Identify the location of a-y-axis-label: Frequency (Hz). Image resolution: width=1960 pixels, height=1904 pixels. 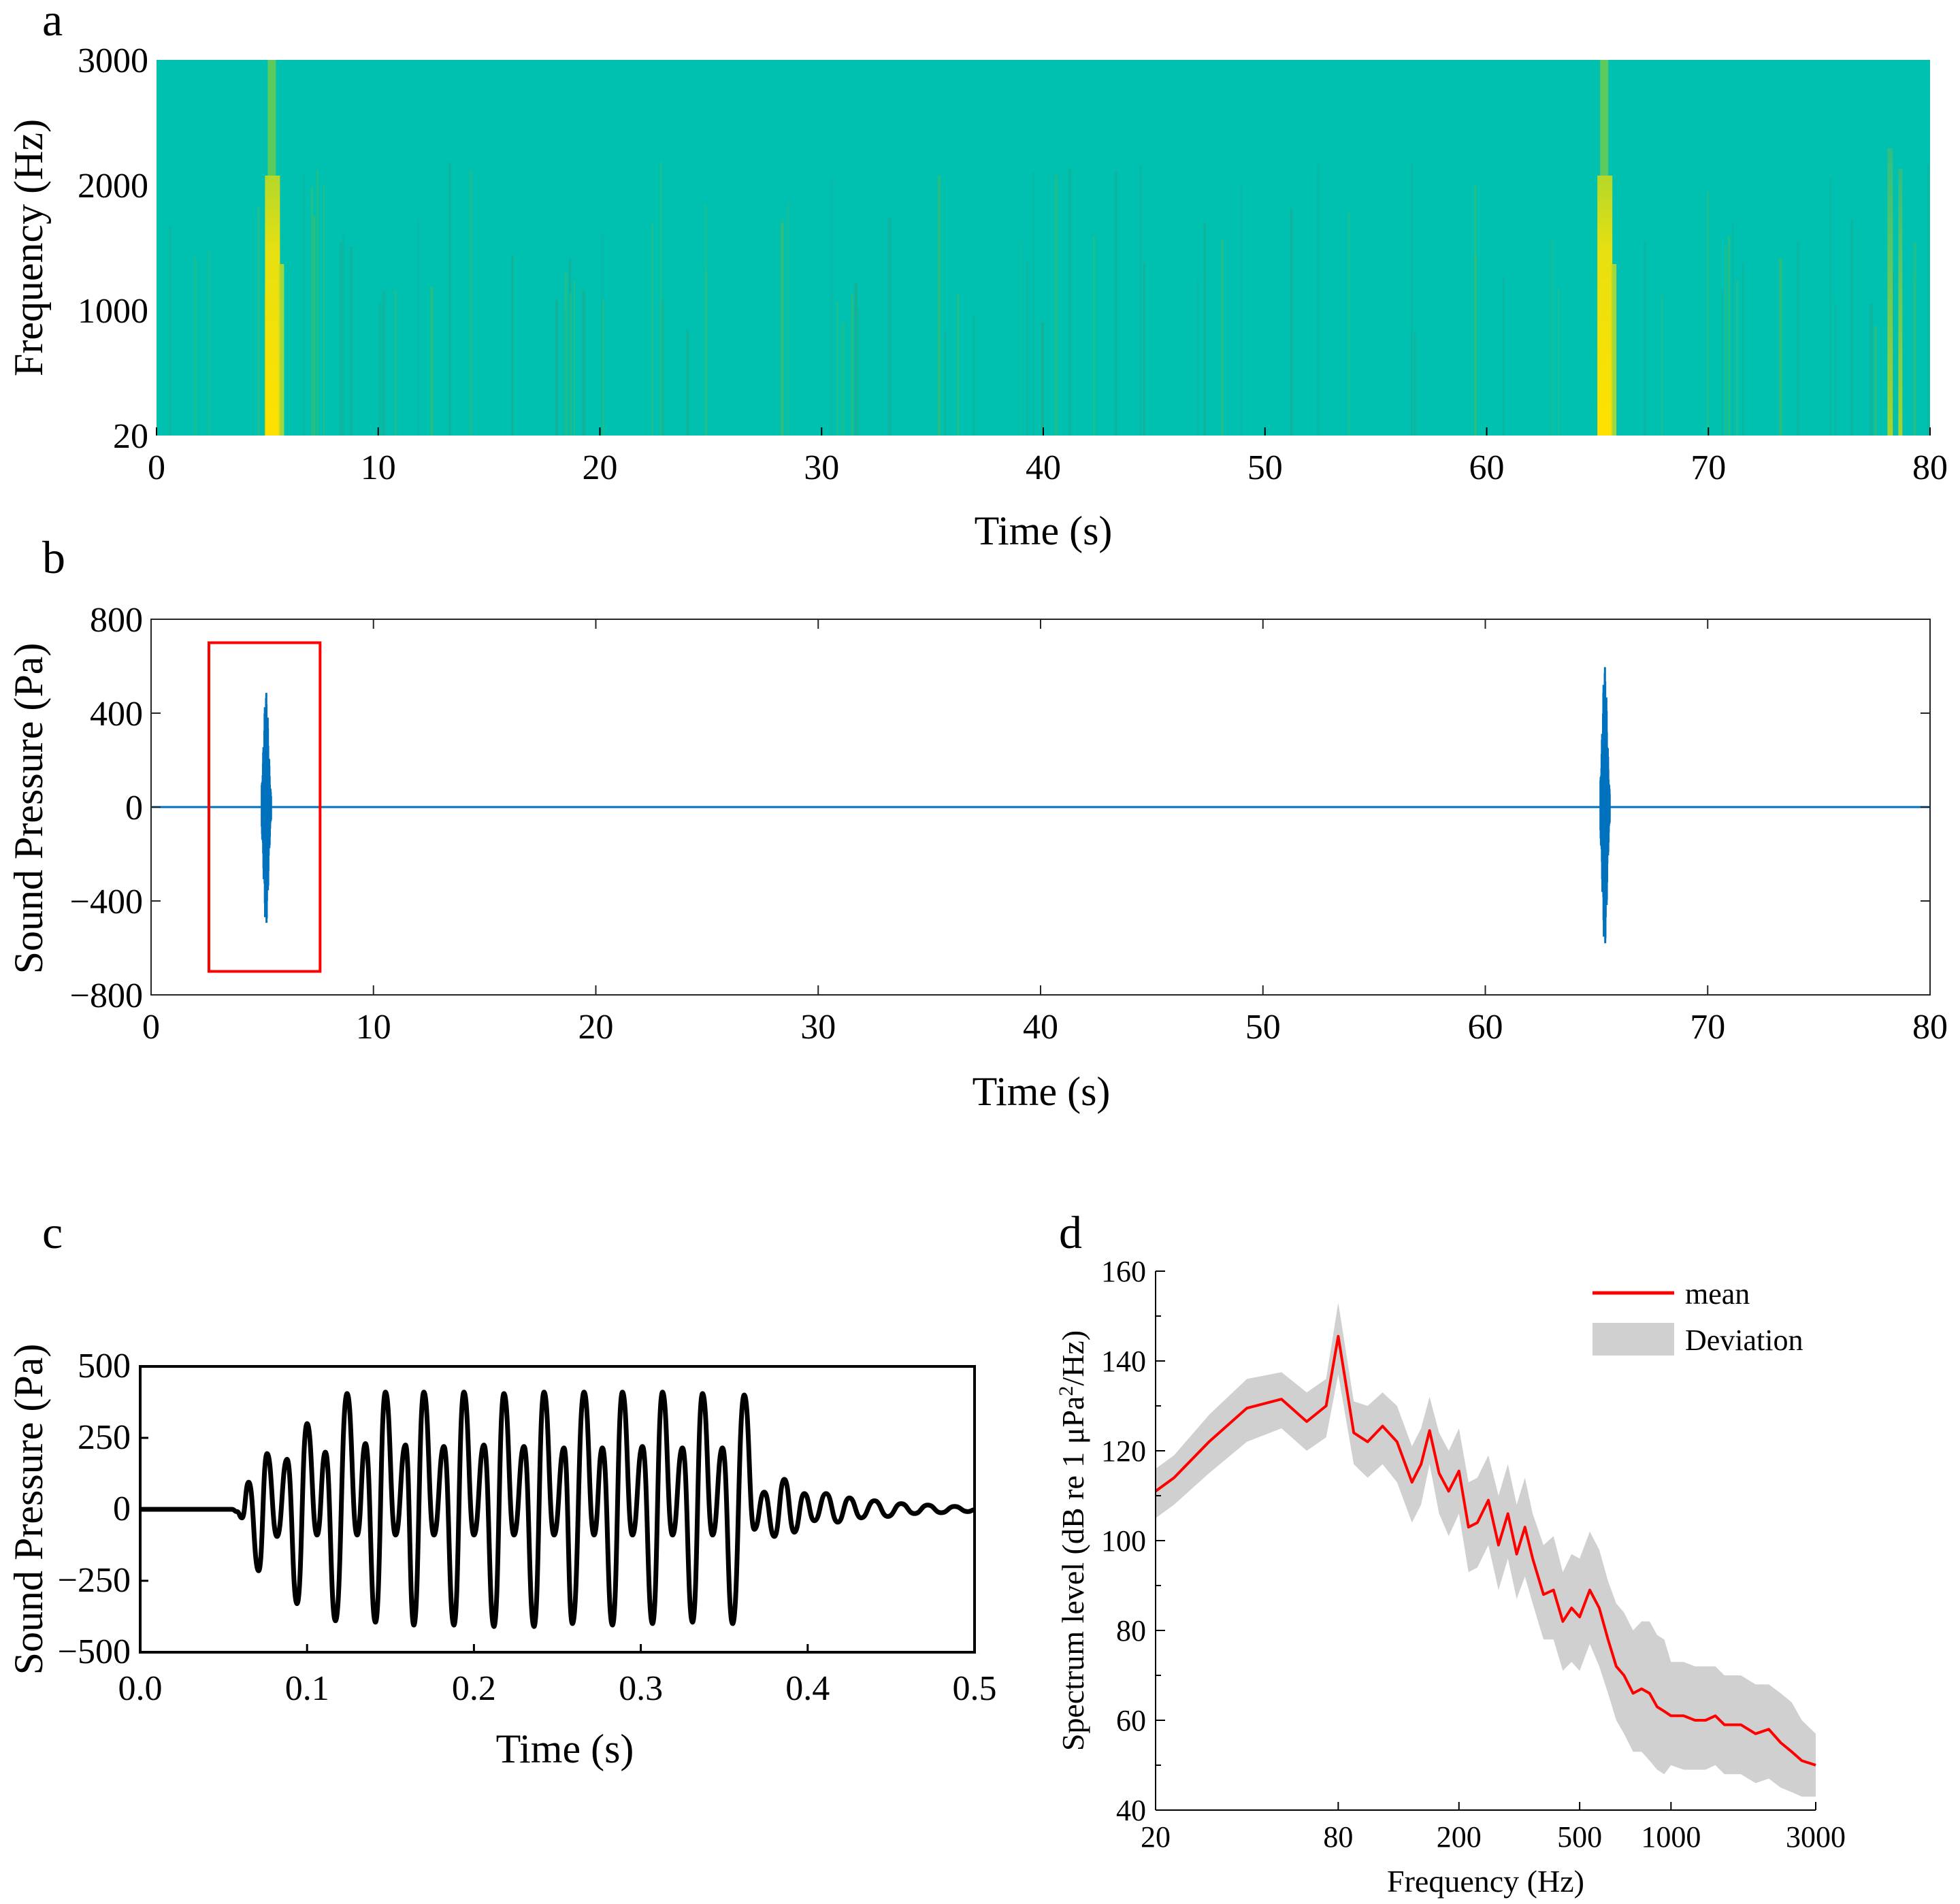
(28, 248).